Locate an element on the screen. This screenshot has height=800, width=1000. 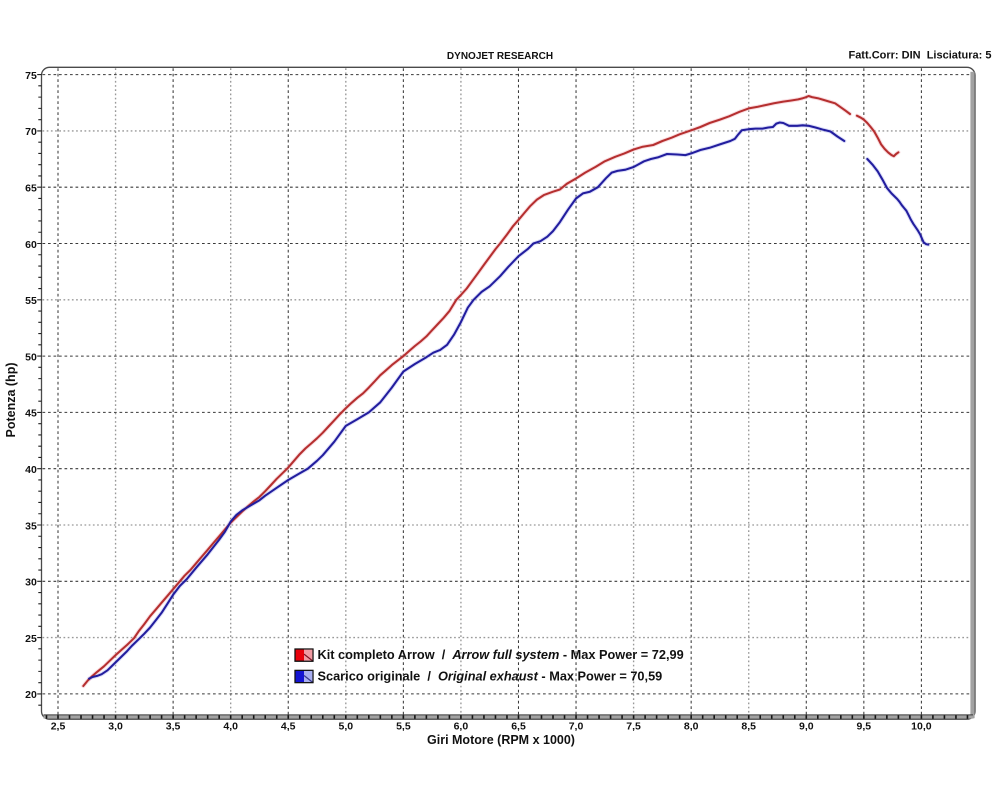
svg-text: 40 is located at coordinates (31, 470).